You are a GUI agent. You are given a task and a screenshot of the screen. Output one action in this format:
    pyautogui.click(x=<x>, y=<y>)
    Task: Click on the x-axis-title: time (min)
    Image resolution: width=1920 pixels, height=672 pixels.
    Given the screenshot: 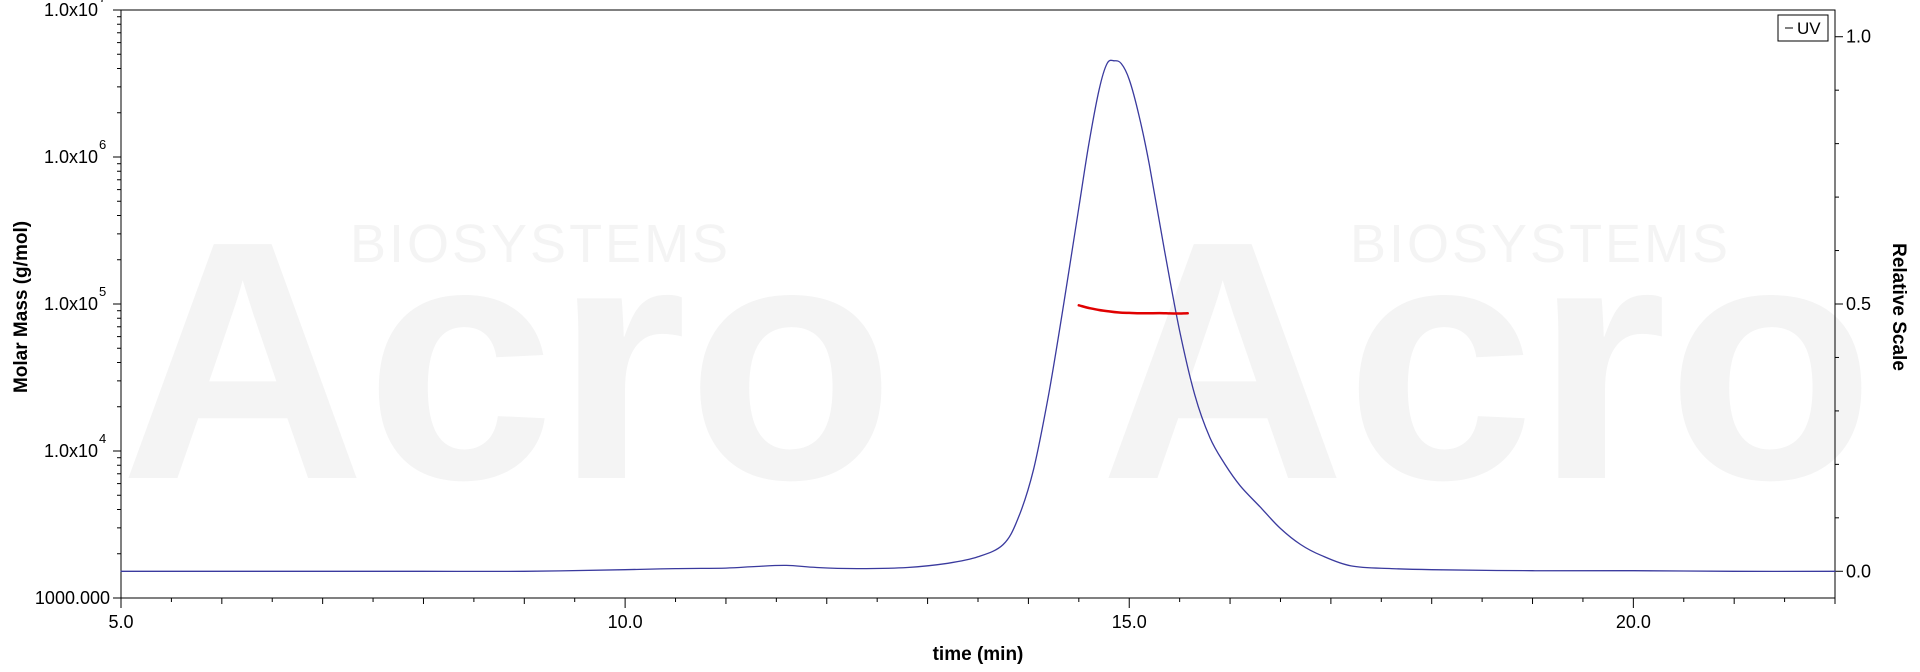 What is the action you would take?
    pyautogui.click(x=978, y=654)
    